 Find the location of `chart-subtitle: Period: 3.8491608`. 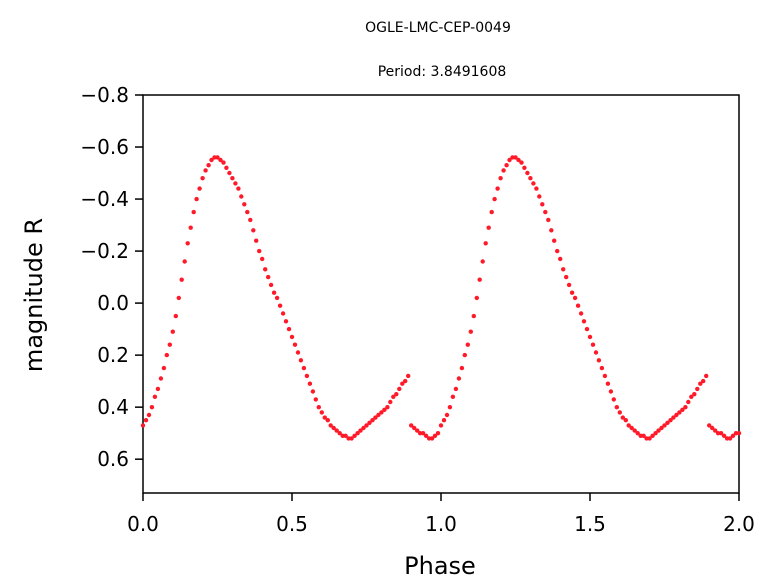

chart-subtitle: Period: 3.8491608 is located at coordinates (442, 72).